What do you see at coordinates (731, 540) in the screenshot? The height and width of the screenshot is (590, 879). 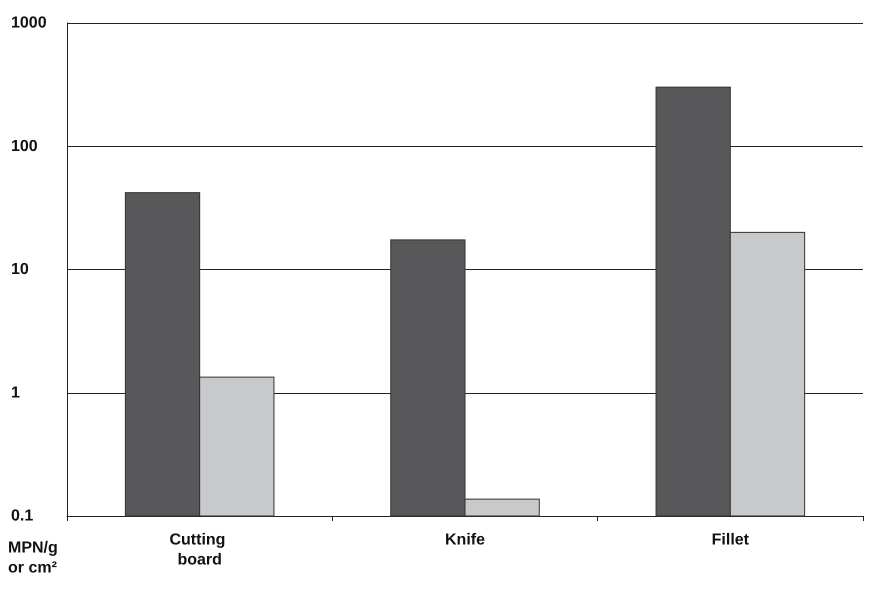 I see `x-tick-label: Fillet` at bounding box center [731, 540].